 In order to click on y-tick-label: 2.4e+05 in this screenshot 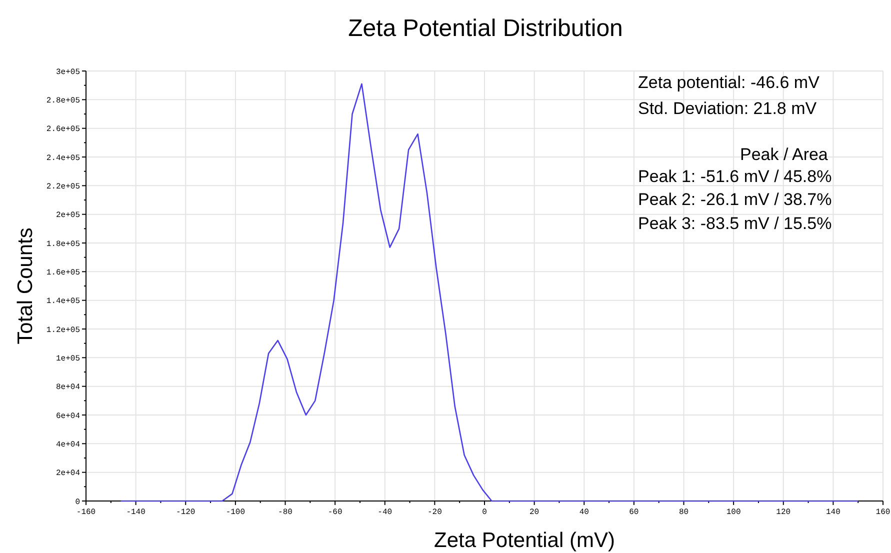, I will do `click(63, 158)`.